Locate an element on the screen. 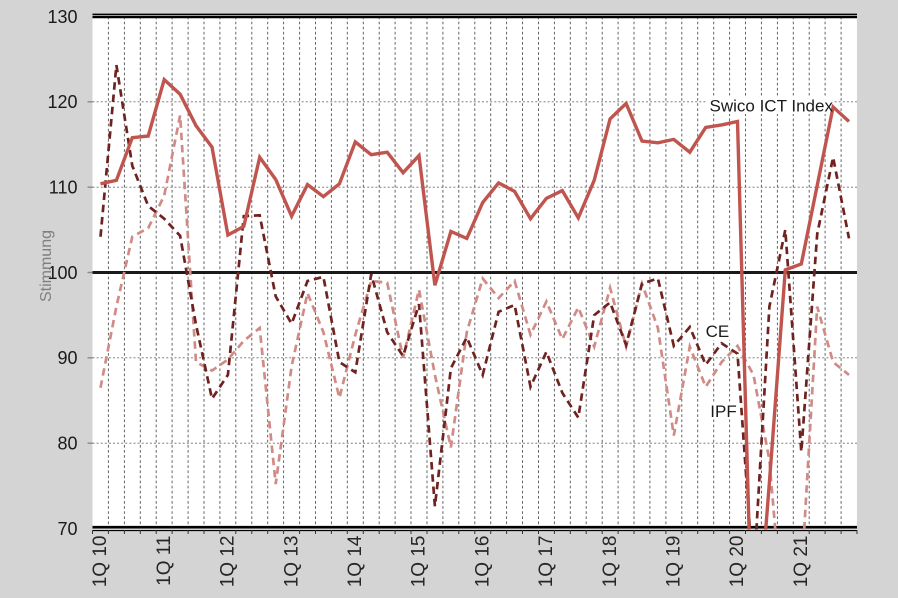 The height and width of the screenshot is (598, 898). svg-text: 1Q 16 is located at coordinates (482, 562).